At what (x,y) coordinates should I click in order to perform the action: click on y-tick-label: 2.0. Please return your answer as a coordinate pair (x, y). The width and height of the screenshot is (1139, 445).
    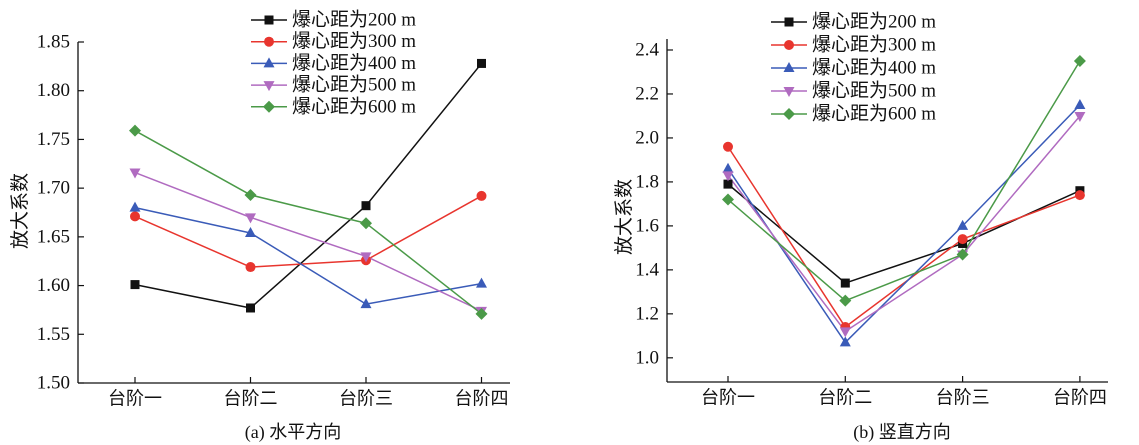
    Looking at the image, I should click on (647, 137).